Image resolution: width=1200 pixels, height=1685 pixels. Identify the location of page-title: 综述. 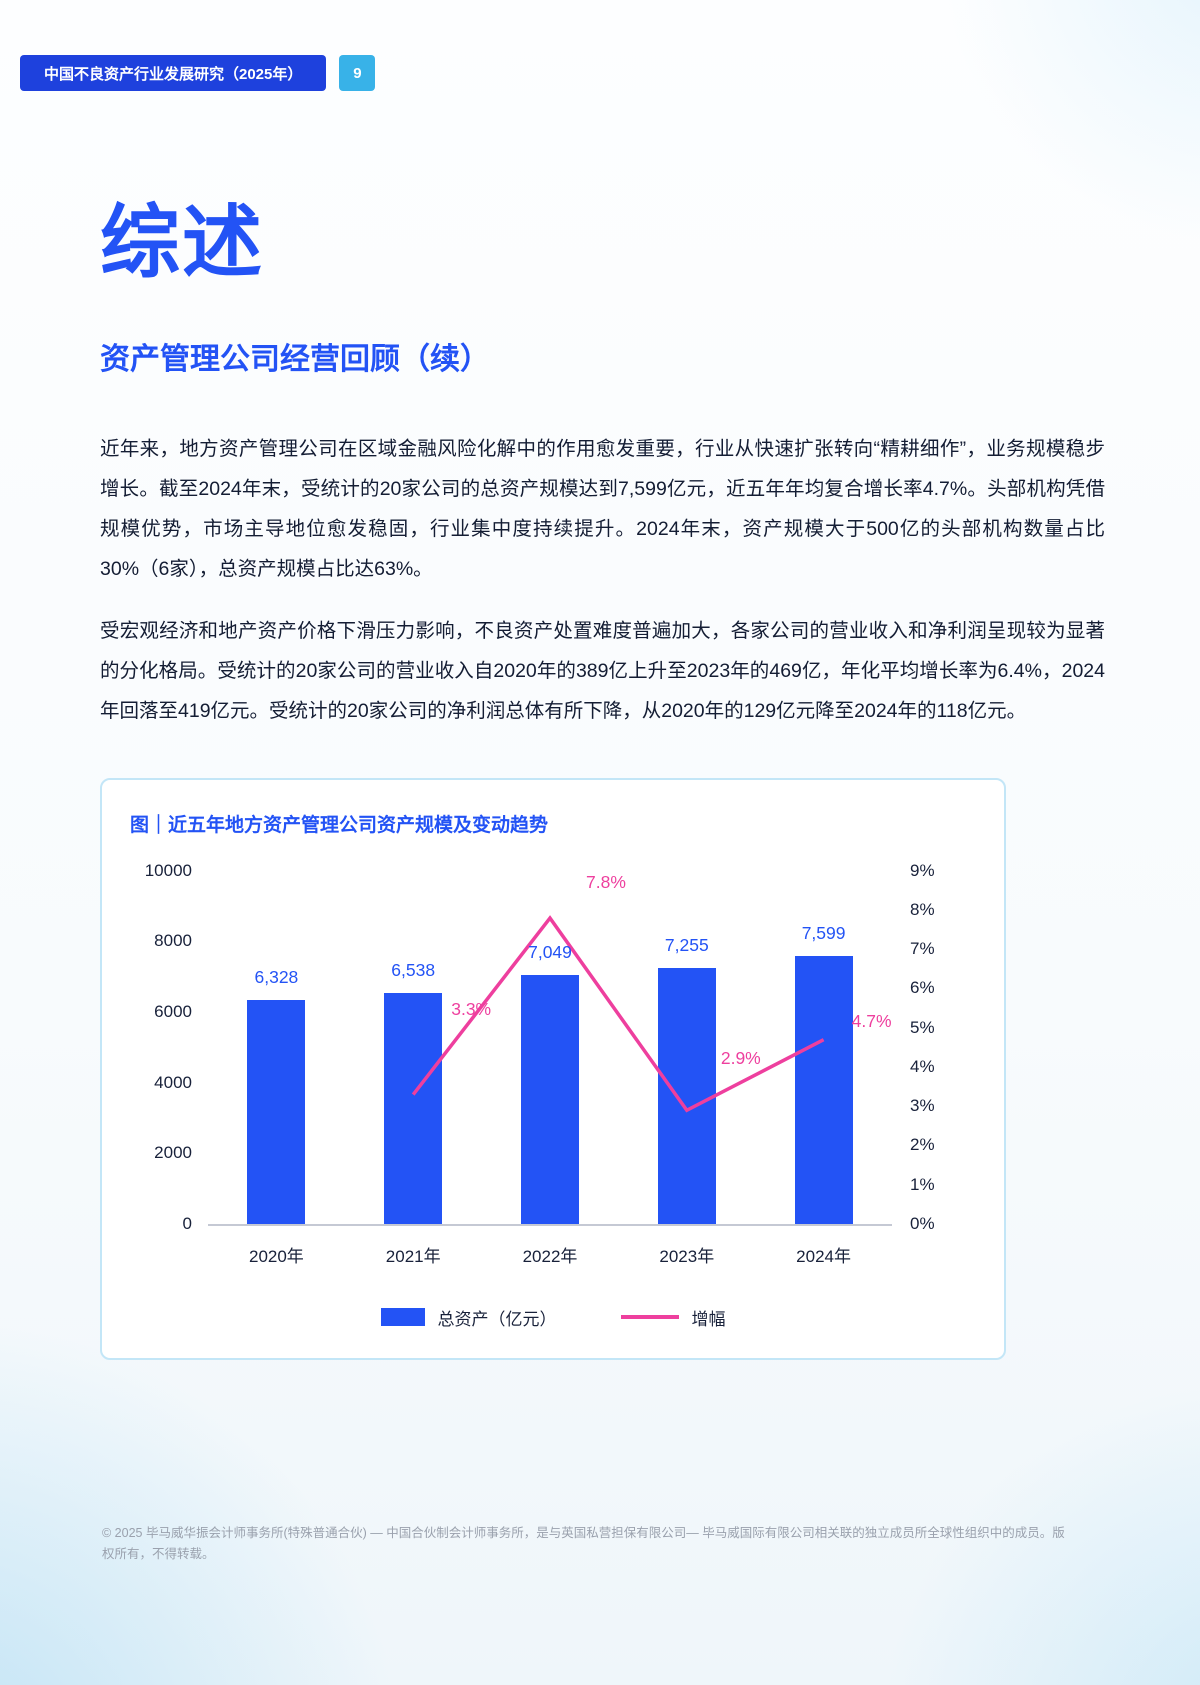
(182, 242).